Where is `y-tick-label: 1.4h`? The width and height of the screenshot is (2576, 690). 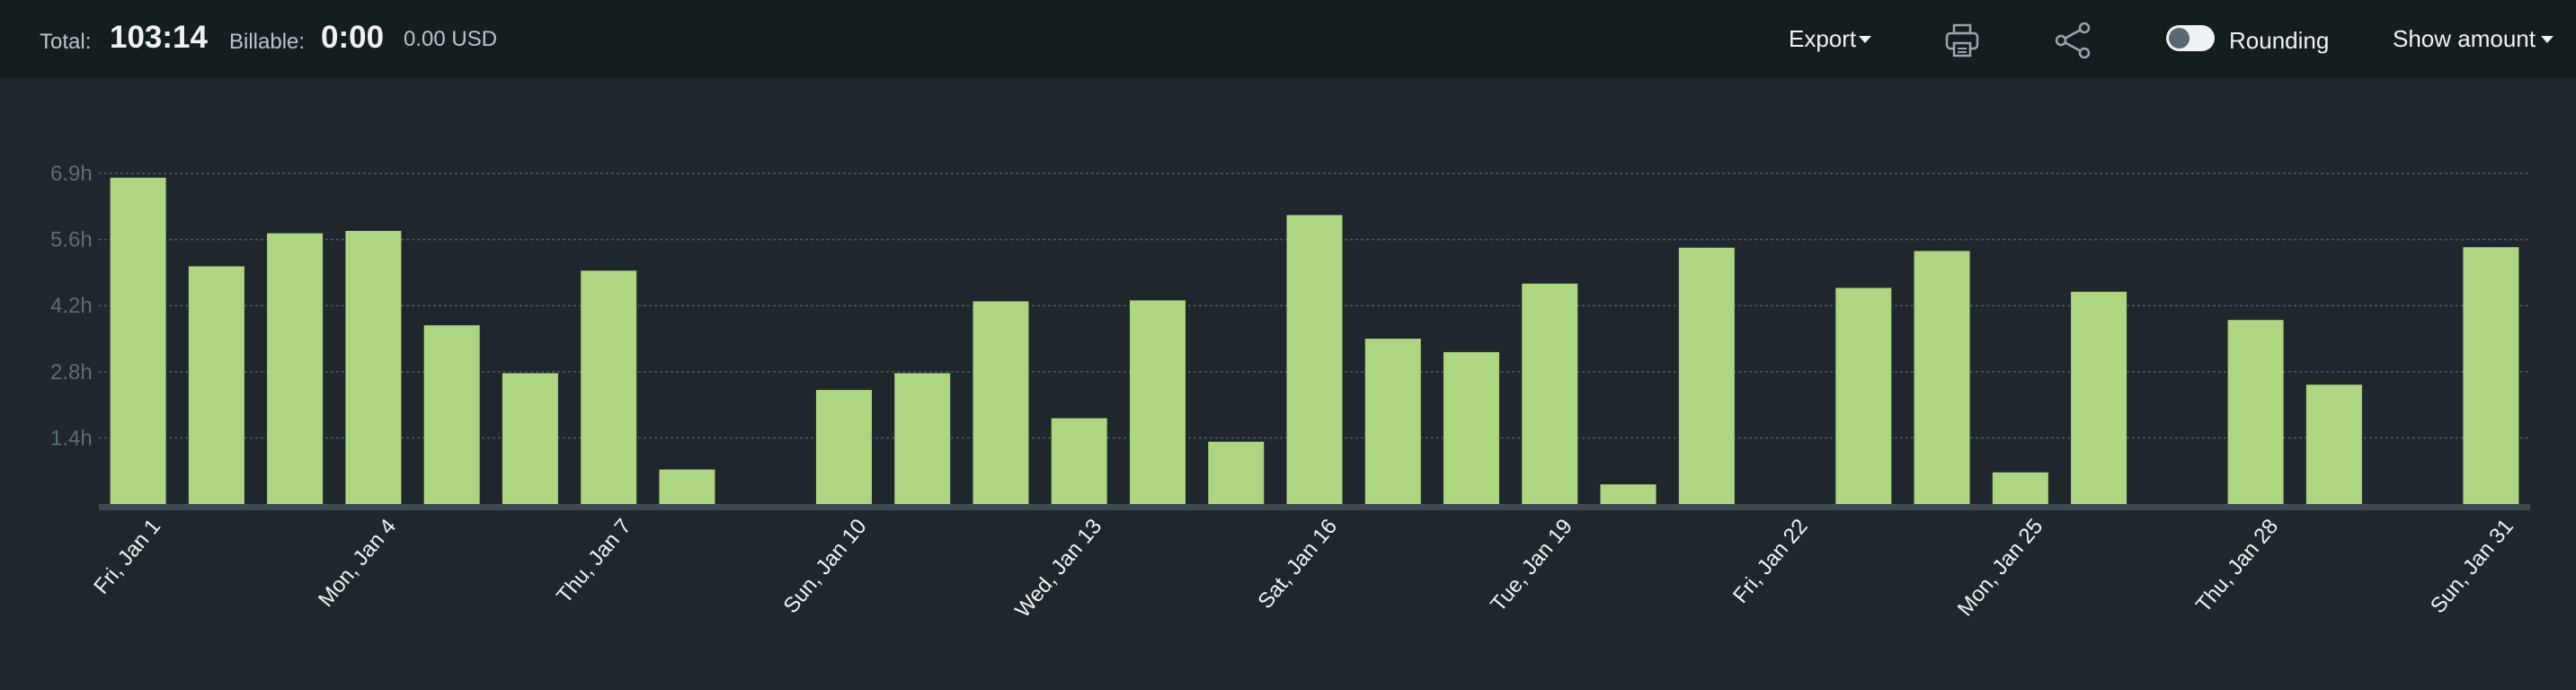 y-tick-label: 1.4h is located at coordinates (71, 438).